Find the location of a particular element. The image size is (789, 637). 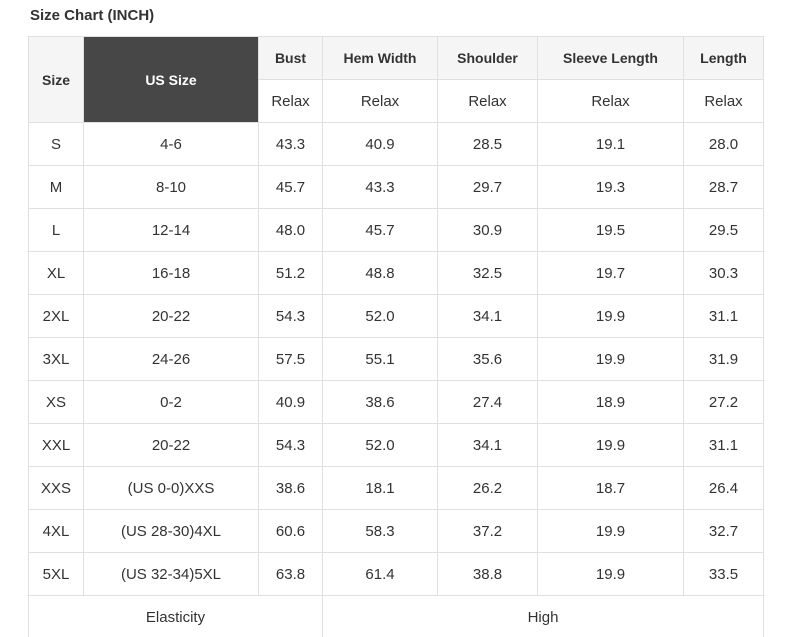

cell-sleeve-length: 19.7 is located at coordinates (610, 273).